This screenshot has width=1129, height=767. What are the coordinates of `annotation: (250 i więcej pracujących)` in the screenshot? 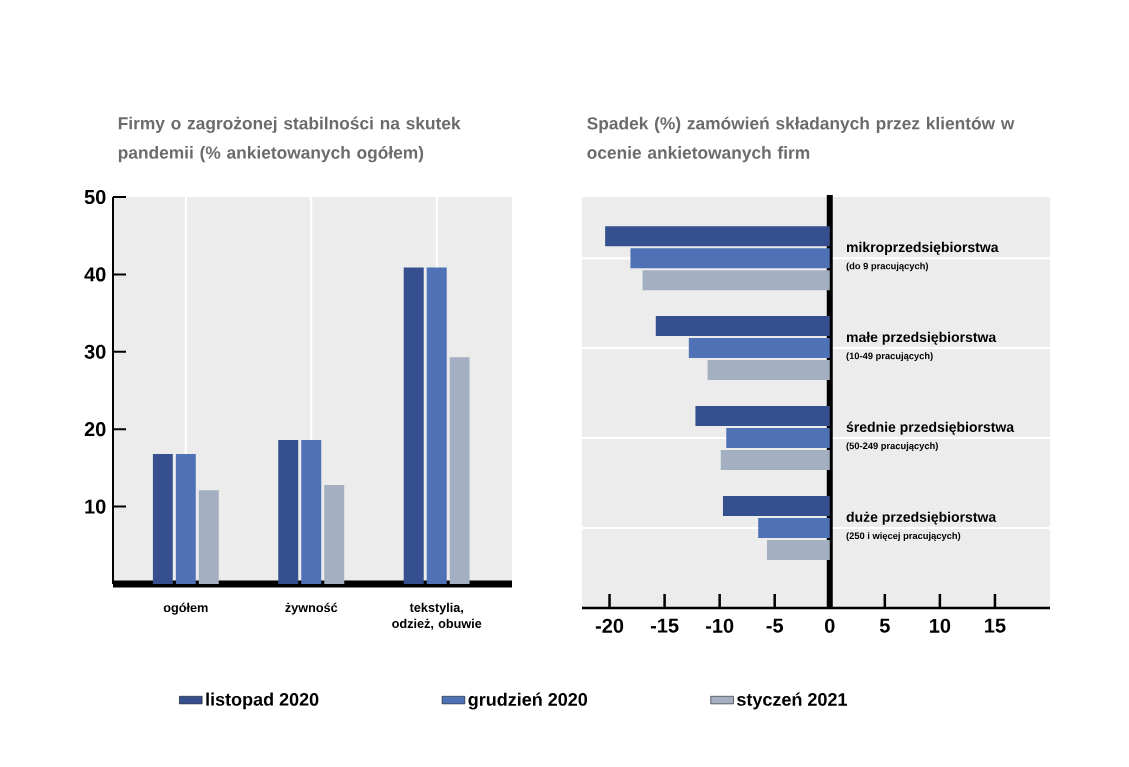 It's located at (903, 536).